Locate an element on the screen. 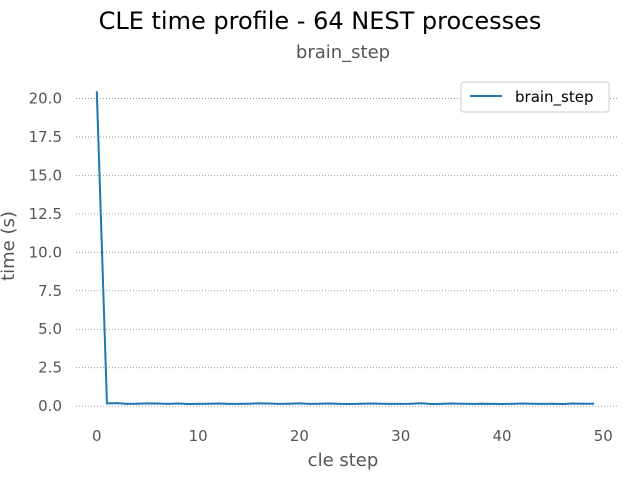  legend-label: brain_step is located at coordinates (554, 97).